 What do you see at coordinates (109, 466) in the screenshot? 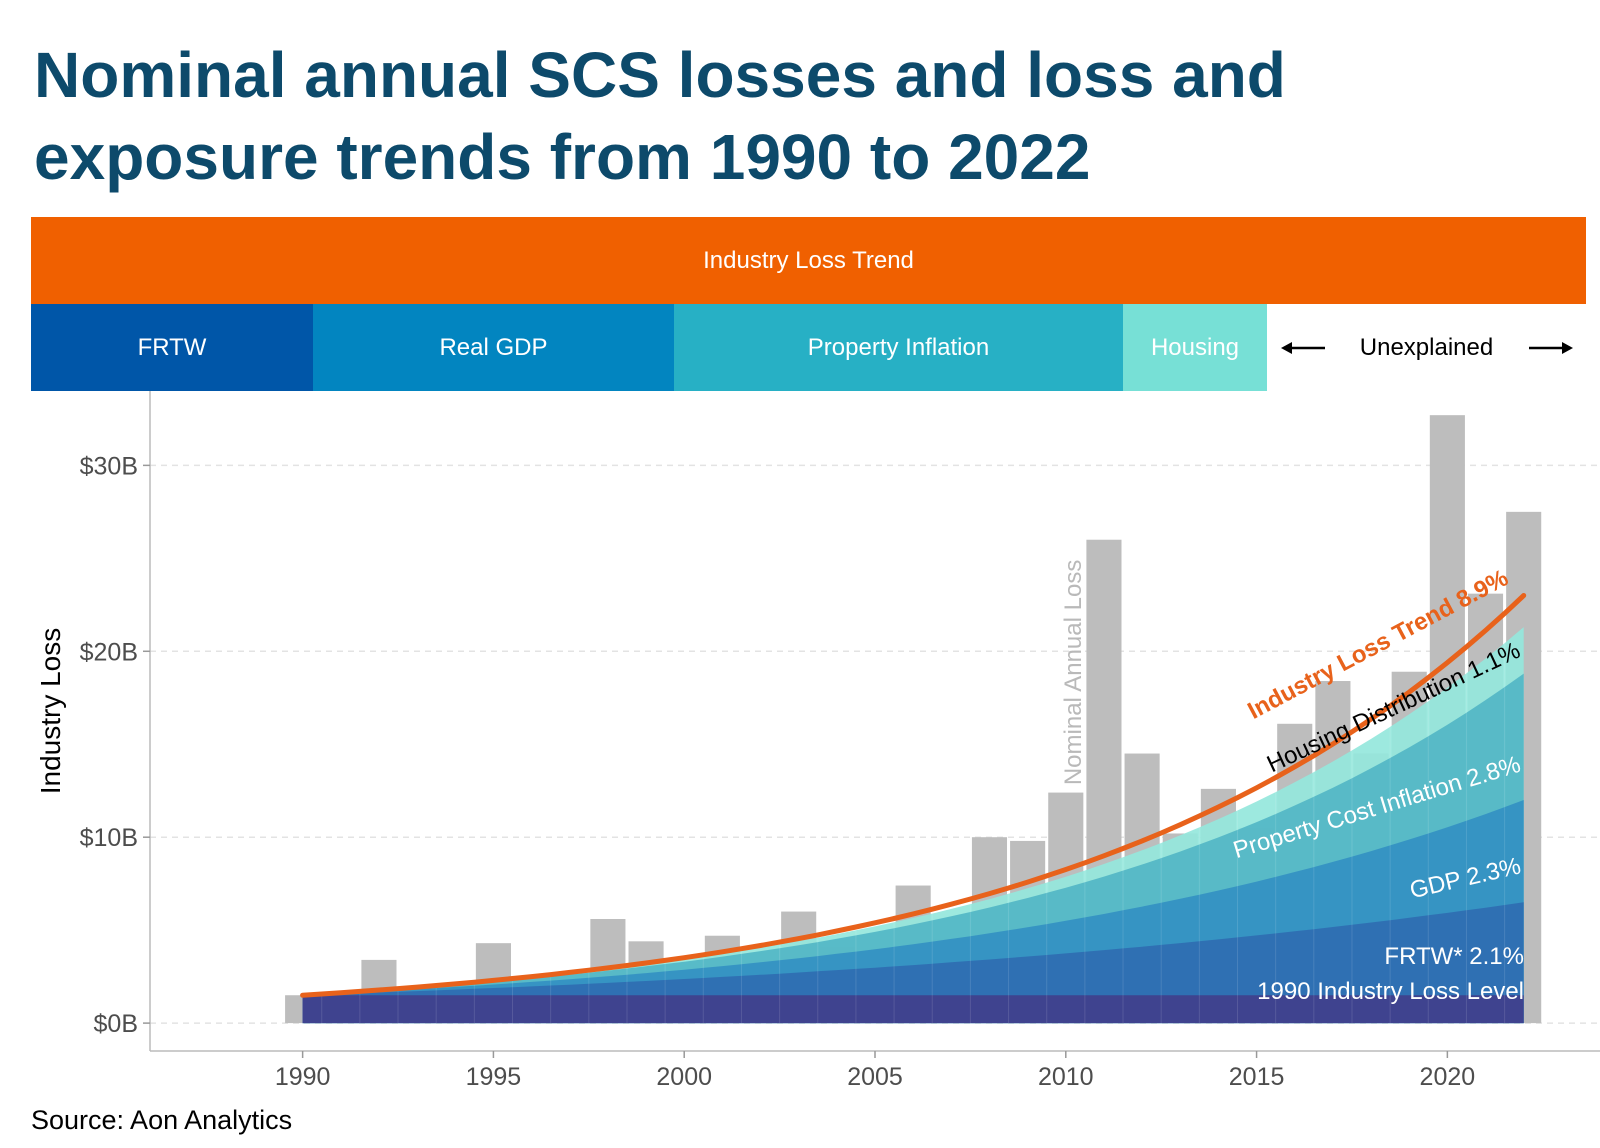
I see `y-tick-label: $30B` at bounding box center [109, 466].